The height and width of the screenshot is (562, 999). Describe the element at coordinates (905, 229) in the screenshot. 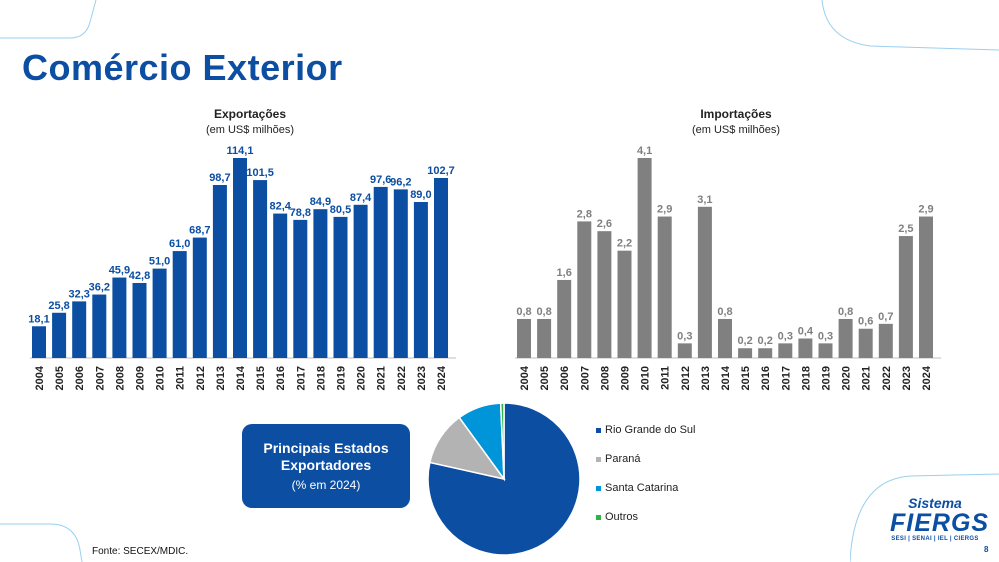

I see `data-label: 2,5` at that location.